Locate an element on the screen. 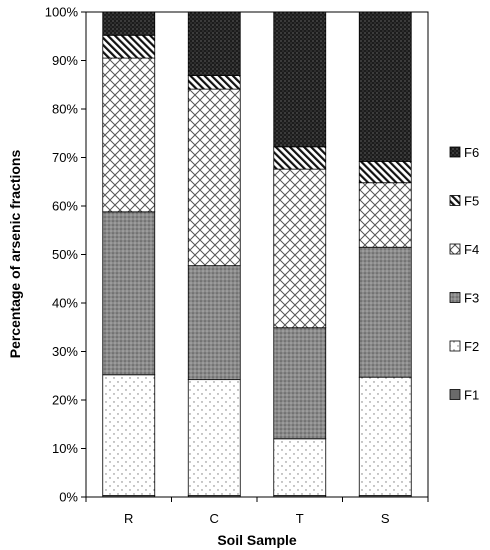 This screenshot has width=490, height=550. legend-swatch-f2 is located at coordinates (455, 346).